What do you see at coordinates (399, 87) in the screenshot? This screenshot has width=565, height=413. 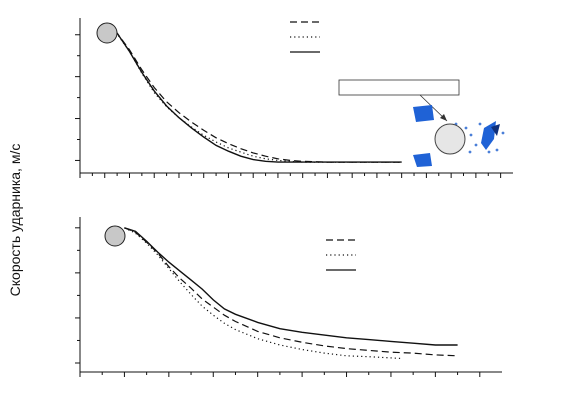 I see `callout-box` at bounding box center [399, 87].